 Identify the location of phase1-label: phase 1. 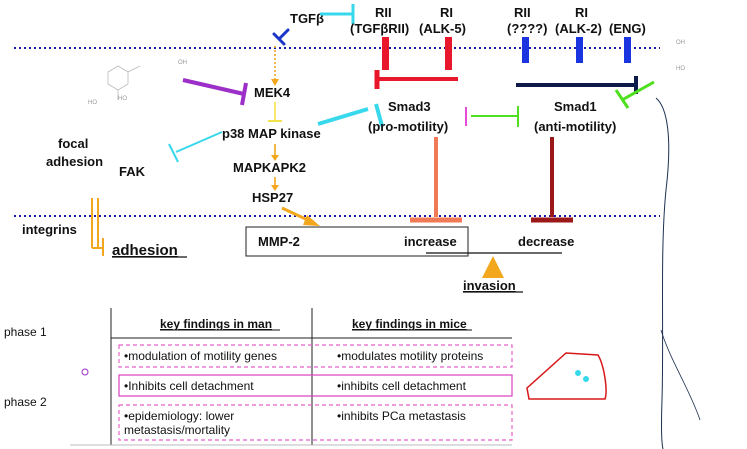
(25, 332).